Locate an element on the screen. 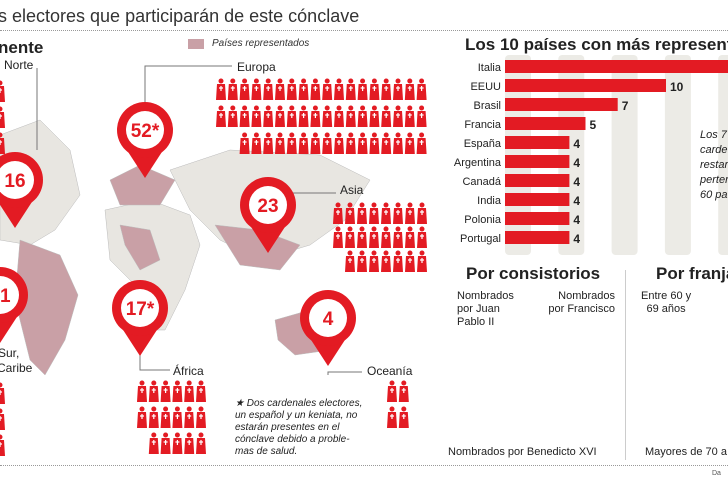 The image size is (728, 485). pie1-label-jp: Nombrados por Juan Pablo II is located at coordinates (485, 309).